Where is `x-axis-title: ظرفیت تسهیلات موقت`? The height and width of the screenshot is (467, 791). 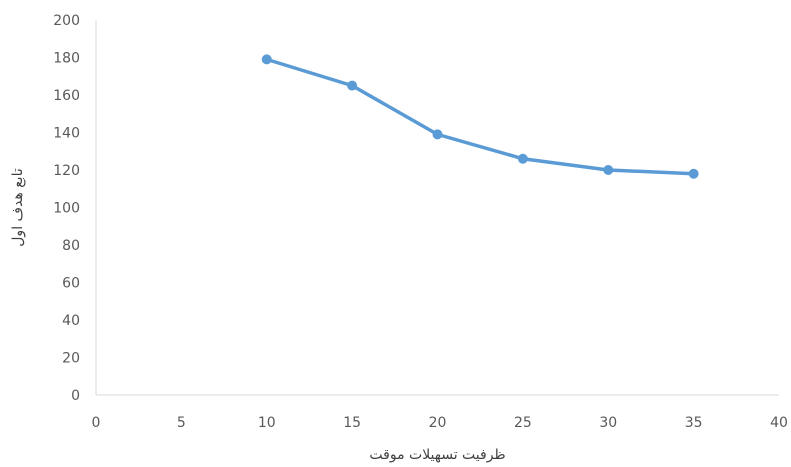 x-axis-title: ظرفیت تسهیلات موقت is located at coordinates (437, 455).